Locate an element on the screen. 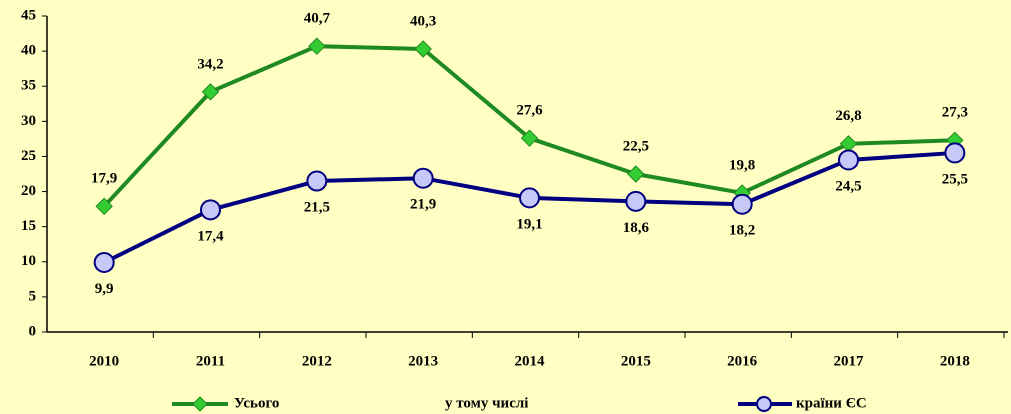  data-label: 22,5 is located at coordinates (636, 146).